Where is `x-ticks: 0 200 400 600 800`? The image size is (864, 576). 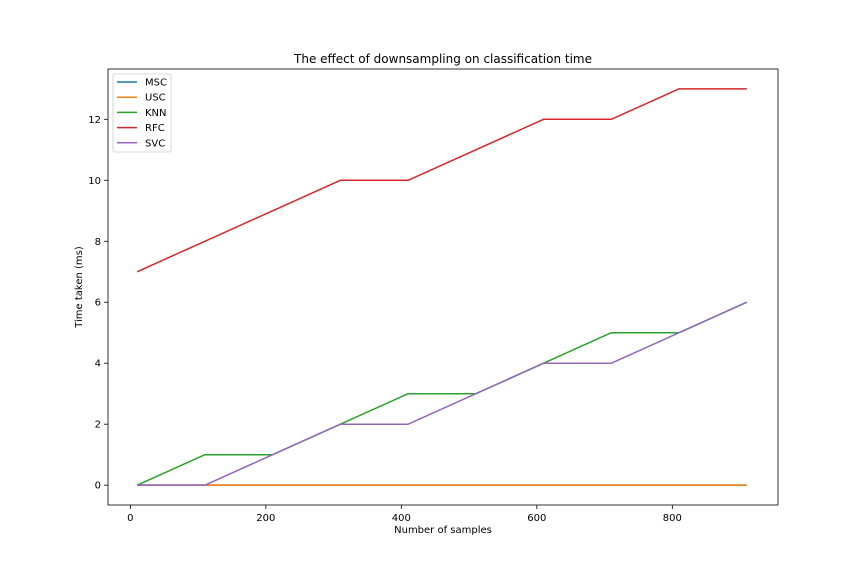 x-ticks: 0 200 400 600 800 is located at coordinates (404, 514).